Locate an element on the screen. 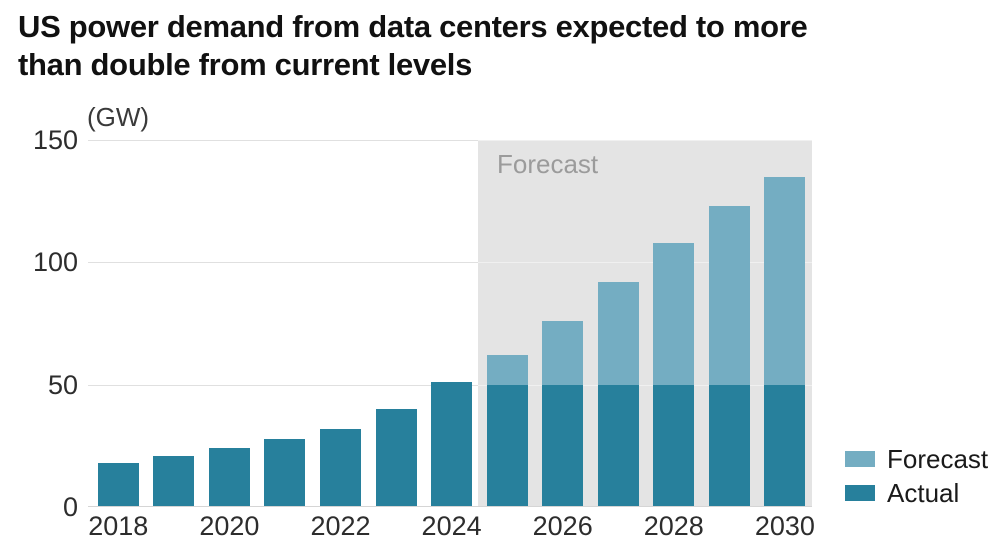  x-axis-tick-label-2028: 2028 is located at coordinates (673, 526).